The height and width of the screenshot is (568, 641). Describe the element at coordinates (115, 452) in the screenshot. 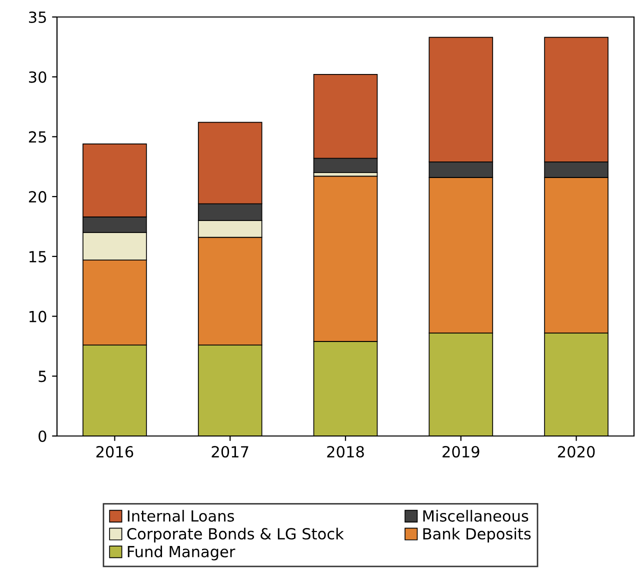

I see `x-tick-label: 2016` at that location.